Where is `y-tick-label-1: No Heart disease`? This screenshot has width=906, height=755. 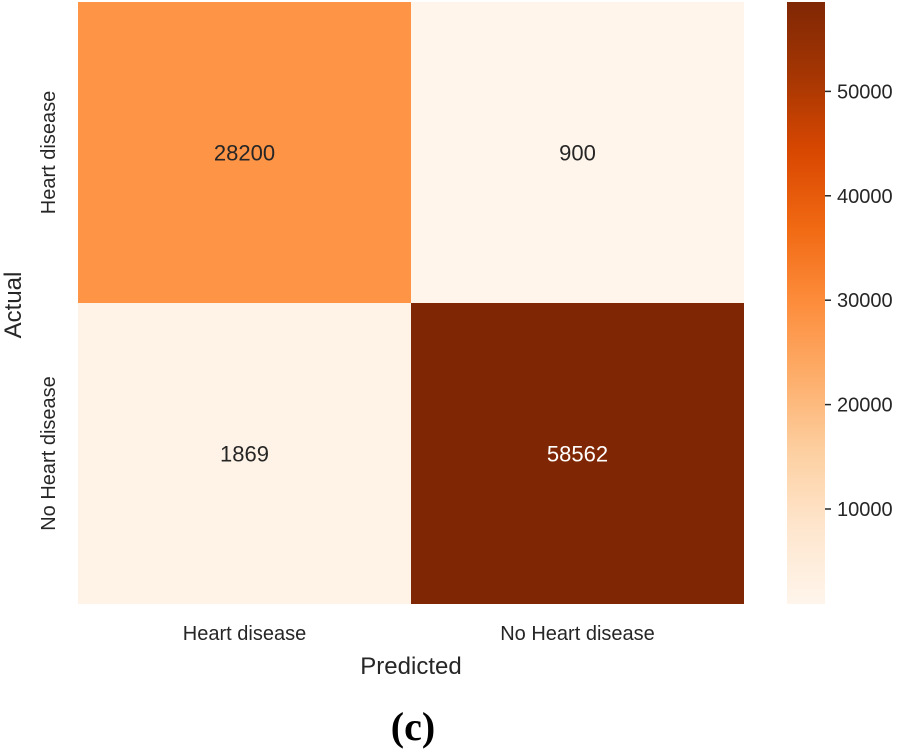
y-tick-label-1: No Heart disease is located at coordinates (49, 453).